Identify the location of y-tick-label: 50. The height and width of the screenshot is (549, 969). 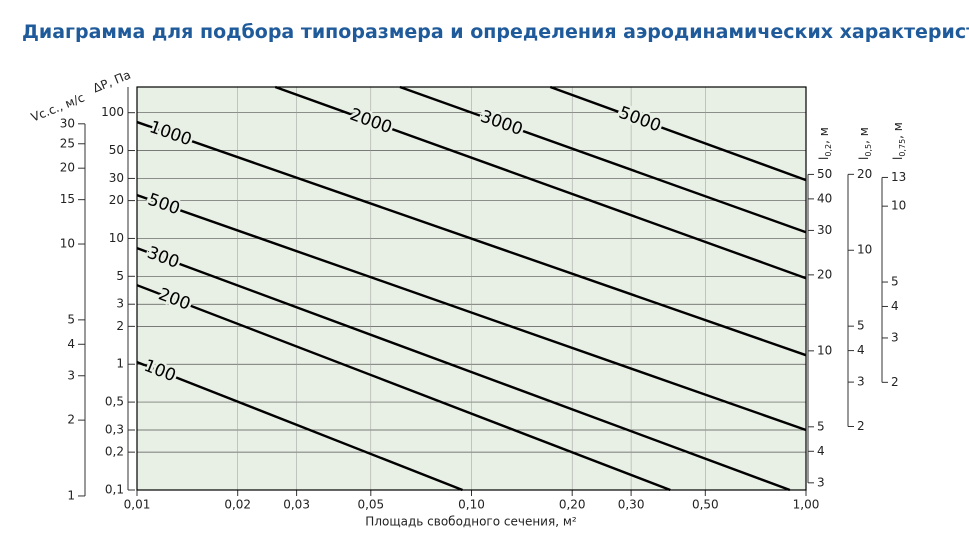
(116, 150).